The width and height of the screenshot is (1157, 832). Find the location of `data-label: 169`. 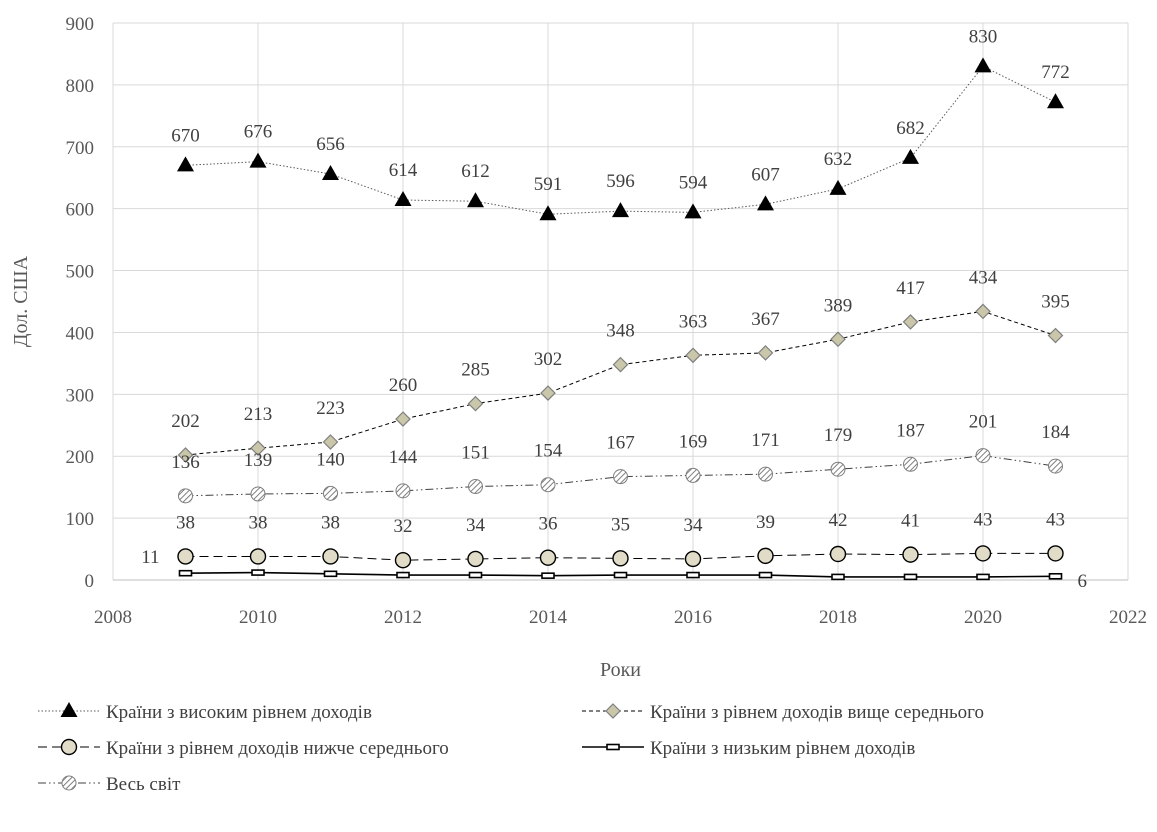

data-label: 169 is located at coordinates (693, 441).